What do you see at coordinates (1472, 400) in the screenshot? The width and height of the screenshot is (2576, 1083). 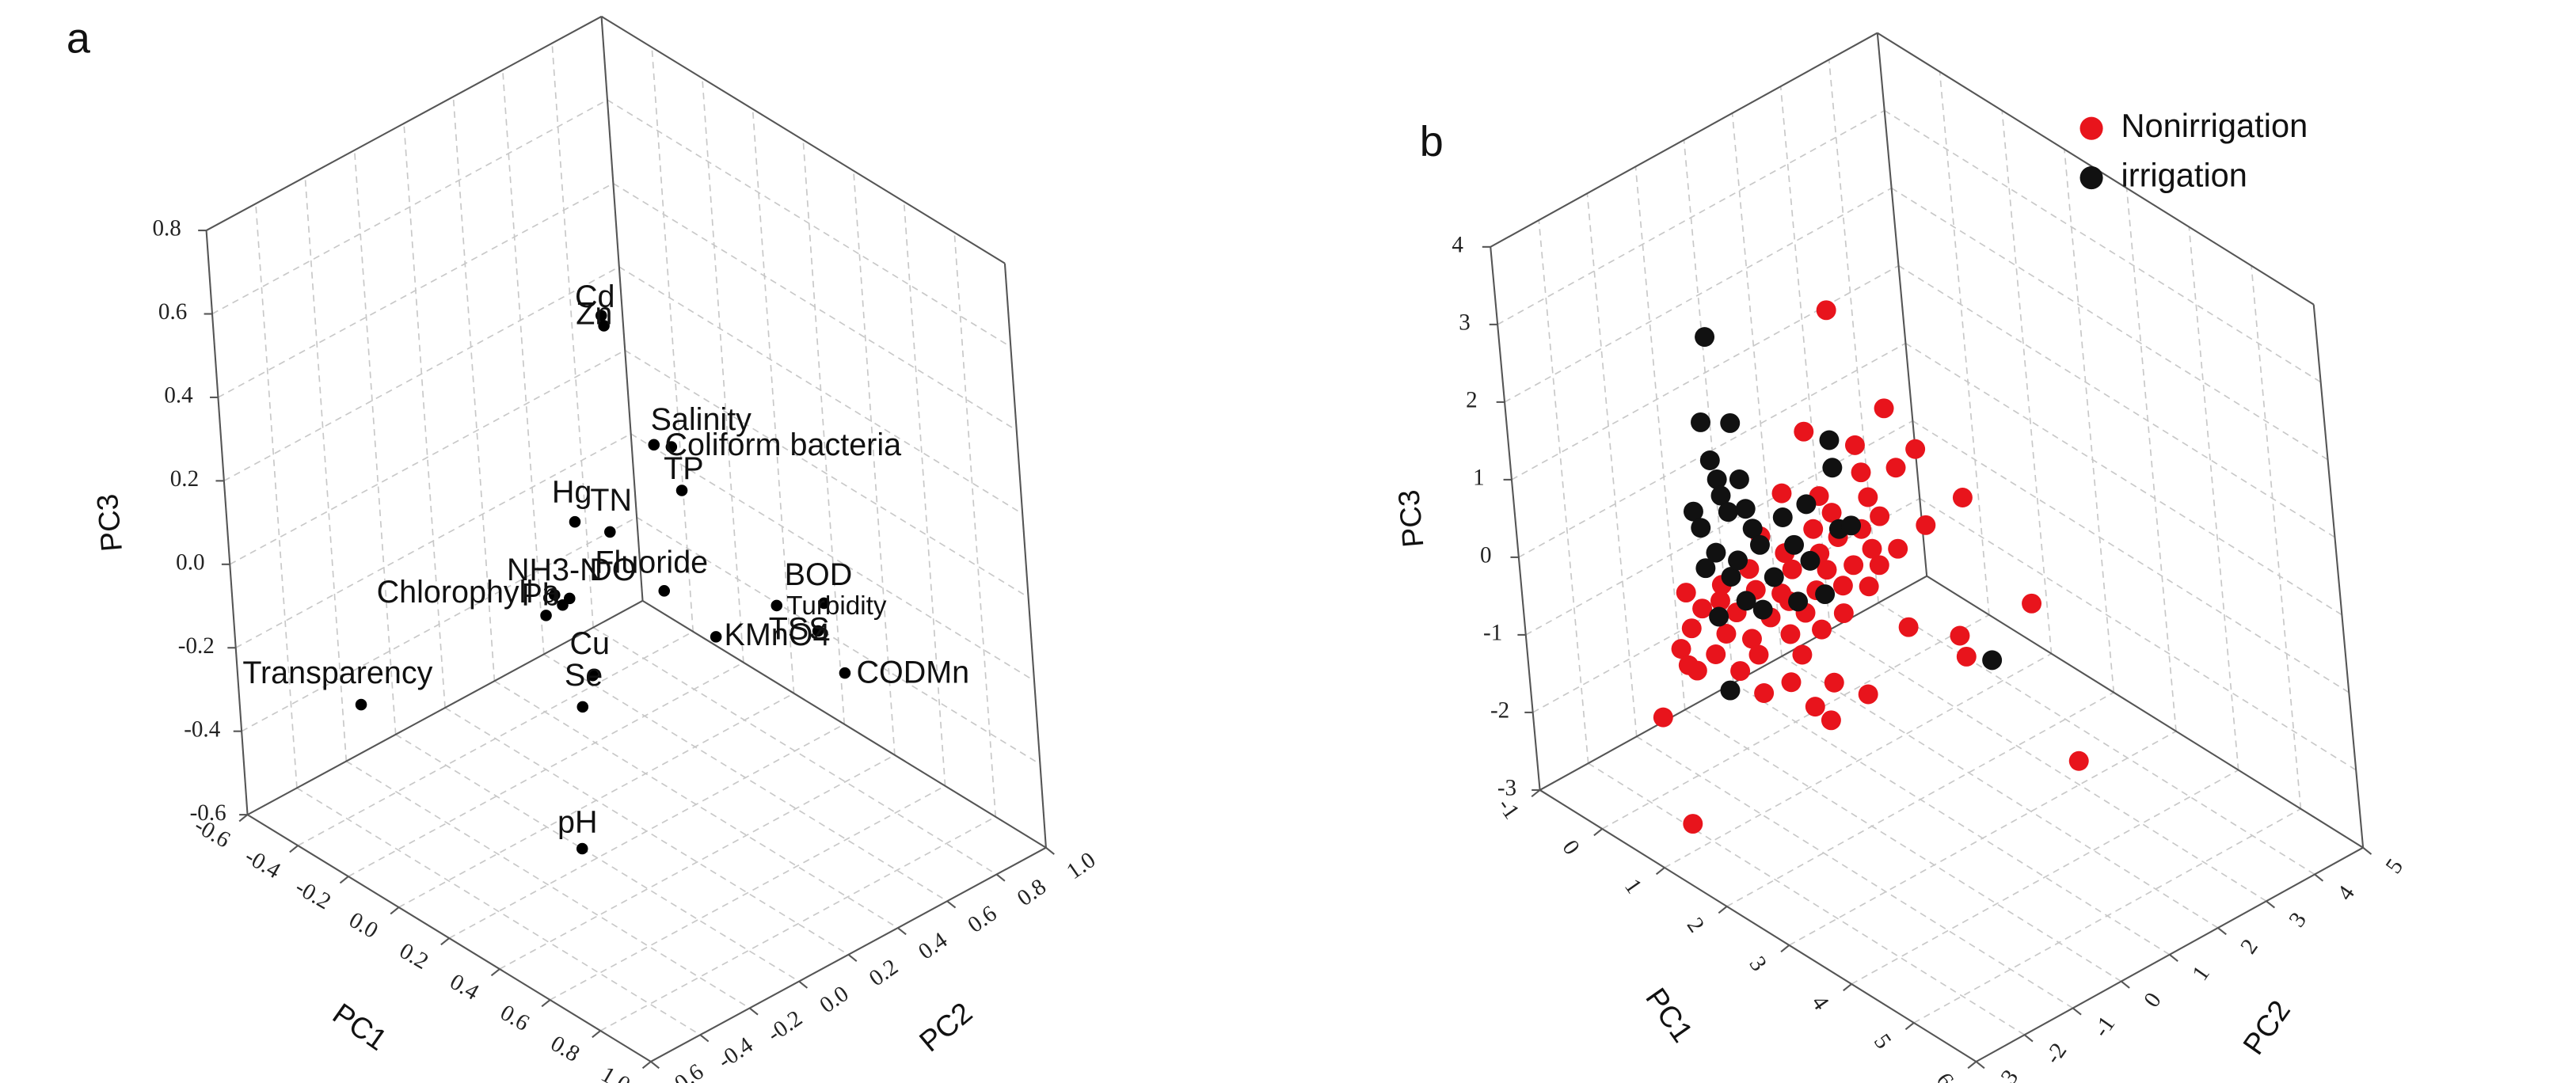 I see `z-tick-label: 2` at bounding box center [1472, 400].